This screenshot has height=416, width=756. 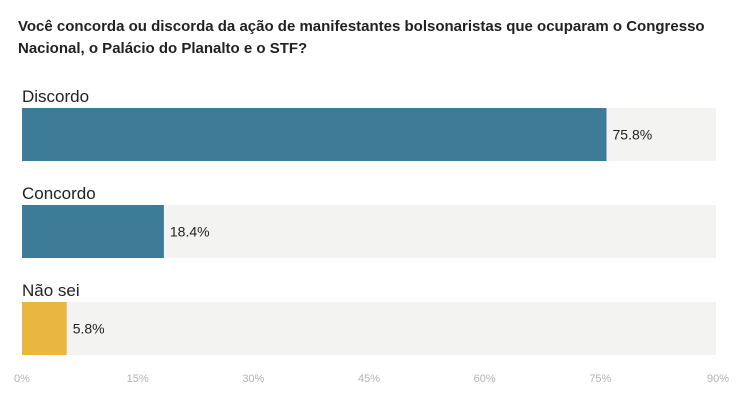 I want to click on x-tick-label: 30%, so click(x=253, y=379).